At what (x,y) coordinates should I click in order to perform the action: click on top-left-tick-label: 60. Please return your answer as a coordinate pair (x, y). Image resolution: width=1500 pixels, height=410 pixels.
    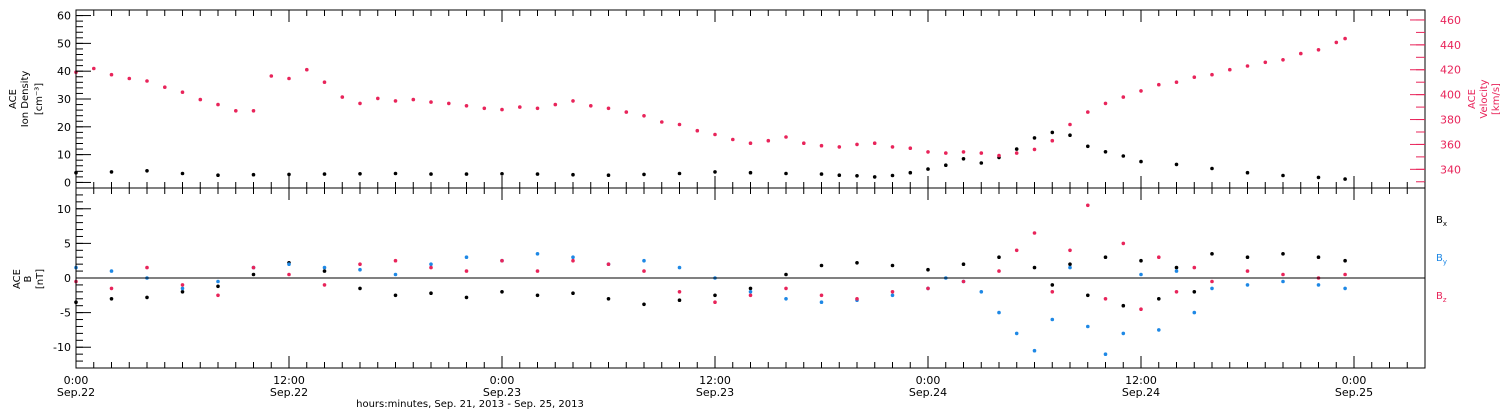
    Looking at the image, I should click on (64, 16).